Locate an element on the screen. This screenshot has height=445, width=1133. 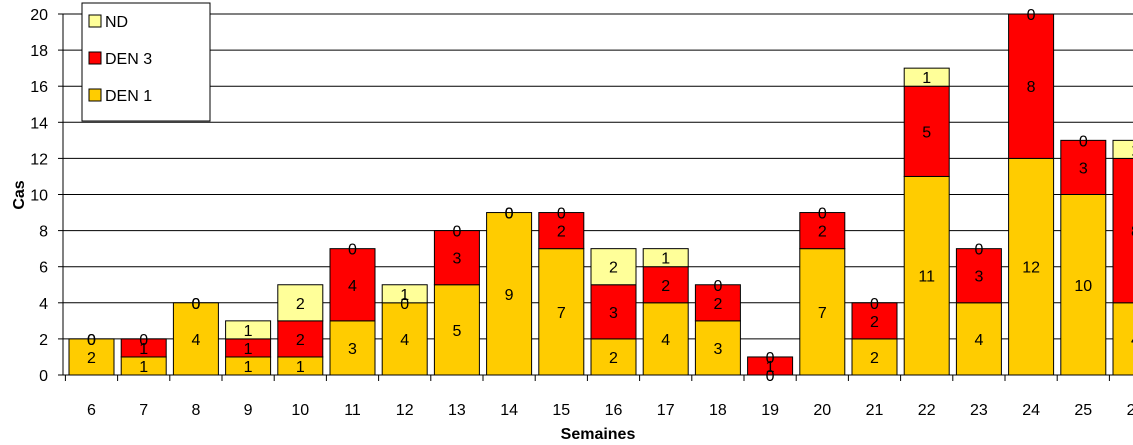
x-tick-label: 22 is located at coordinates (927, 410).